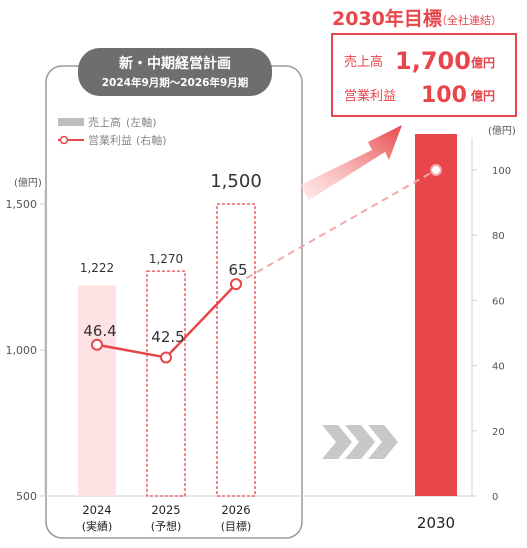 Image resolution: width=527 pixels, height=548 pixels. I want to click on growth-arrow, so click(351, 162).